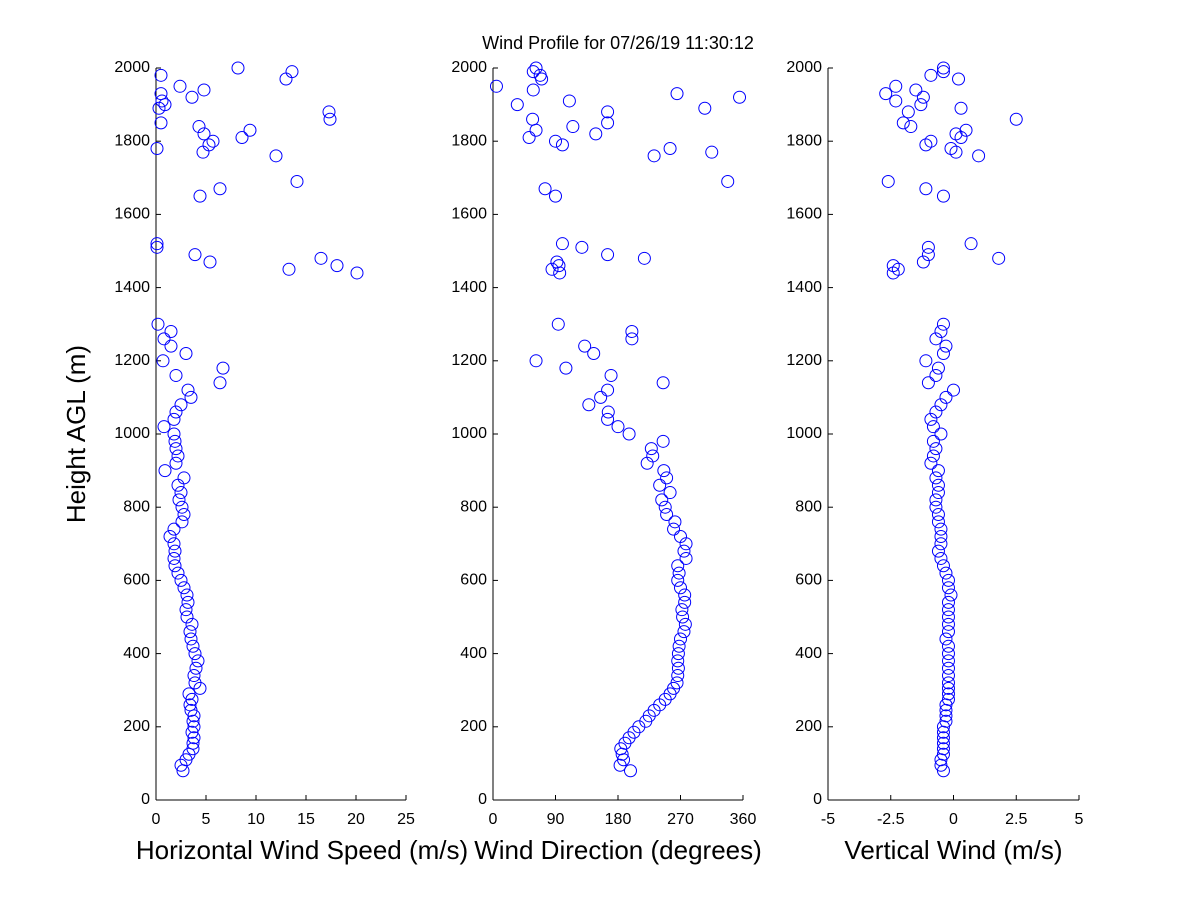 This screenshot has height=900, width=1200. What do you see at coordinates (132, 67) in the screenshot?
I see `y-tick-label: 2000` at bounding box center [132, 67].